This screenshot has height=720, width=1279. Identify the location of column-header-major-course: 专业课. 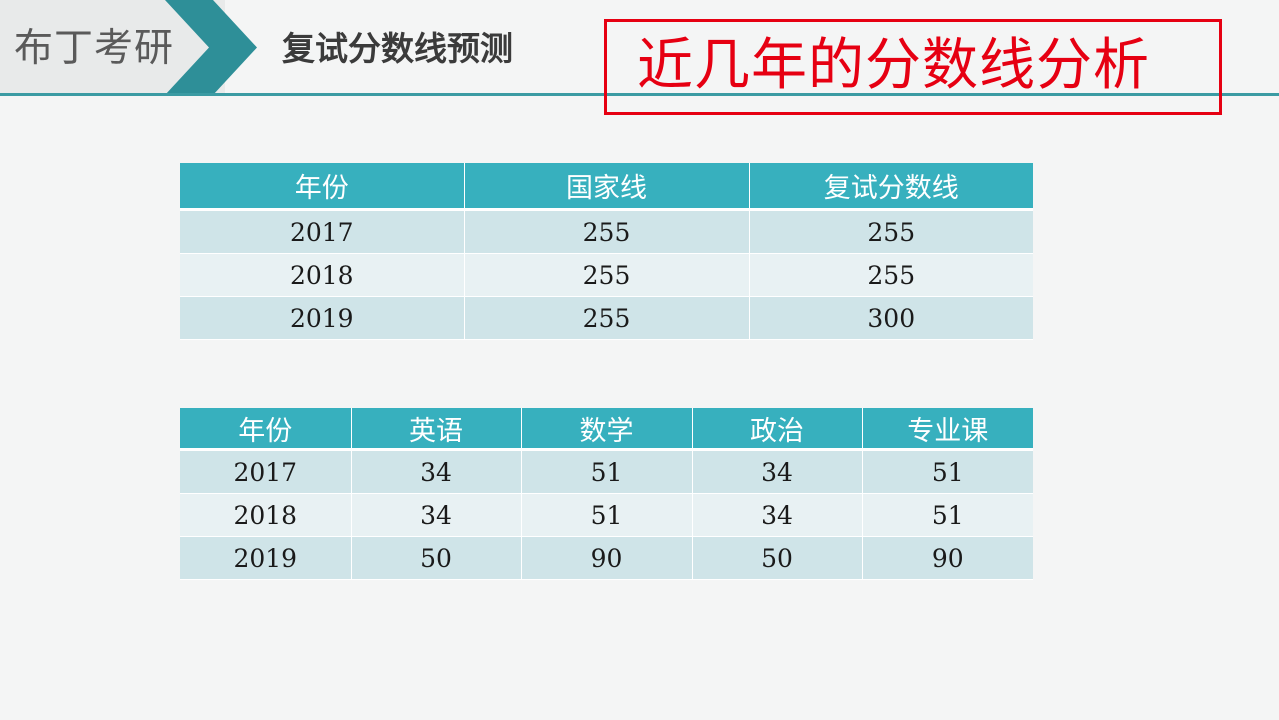
(947, 429).